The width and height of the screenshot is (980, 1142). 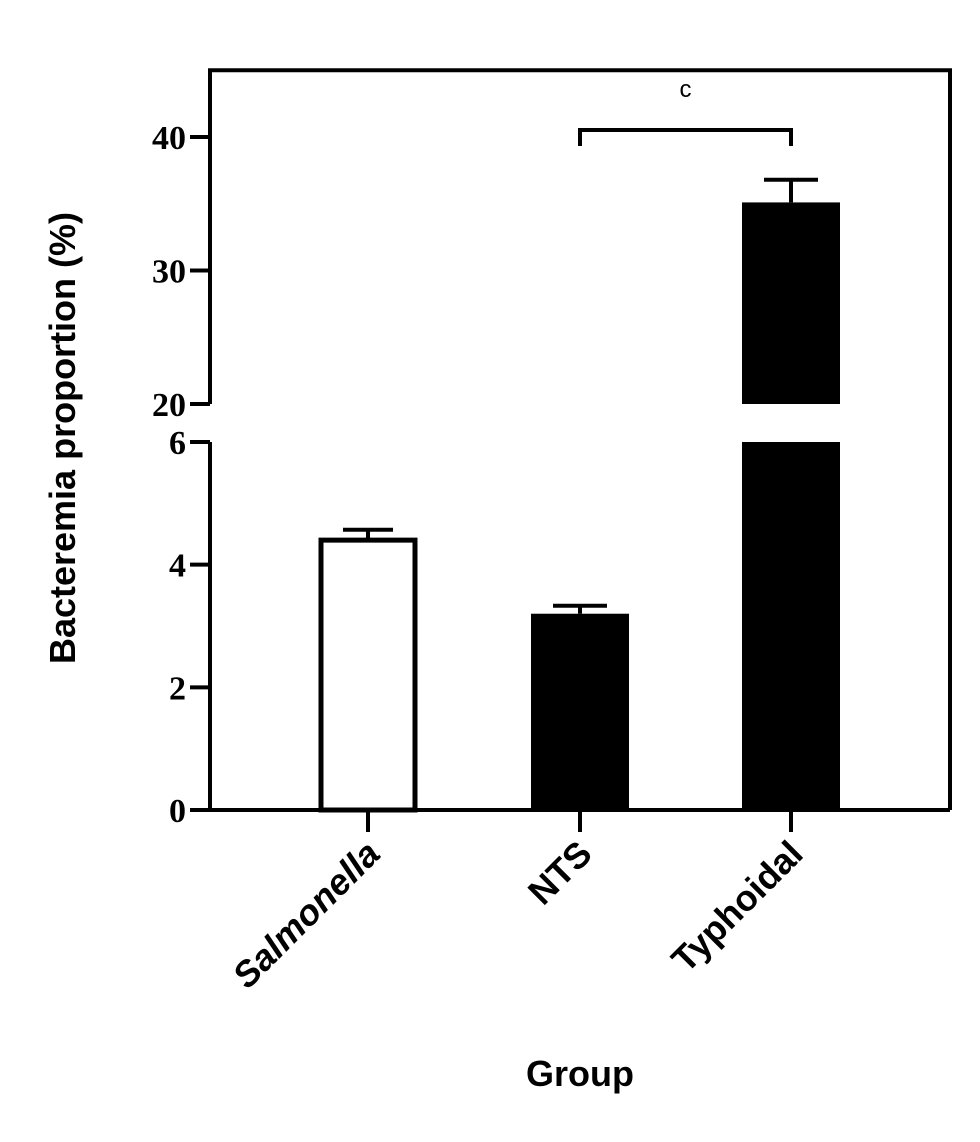 I want to click on significance-annotation: c, so click(x=685, y=111).